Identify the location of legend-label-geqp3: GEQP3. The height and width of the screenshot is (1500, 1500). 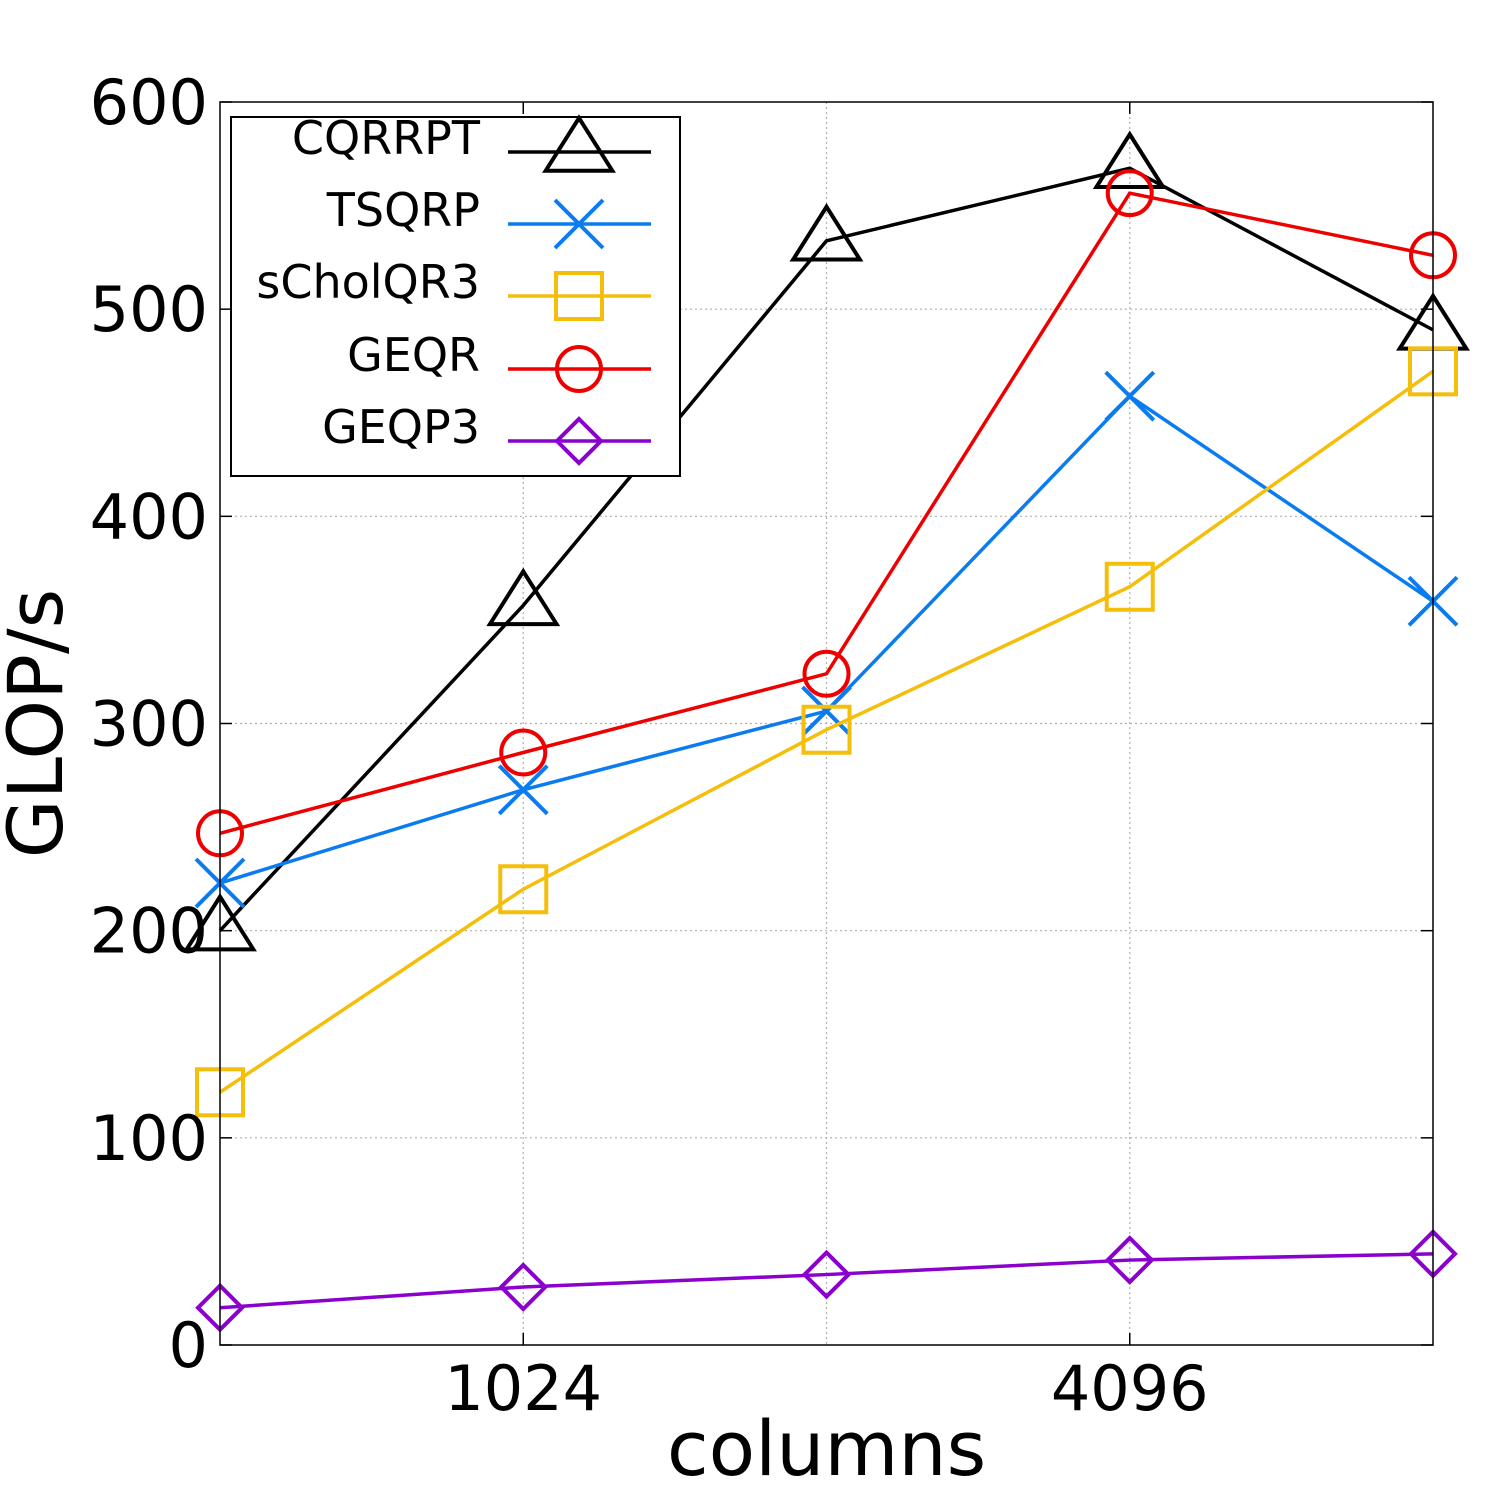
(401, 427).